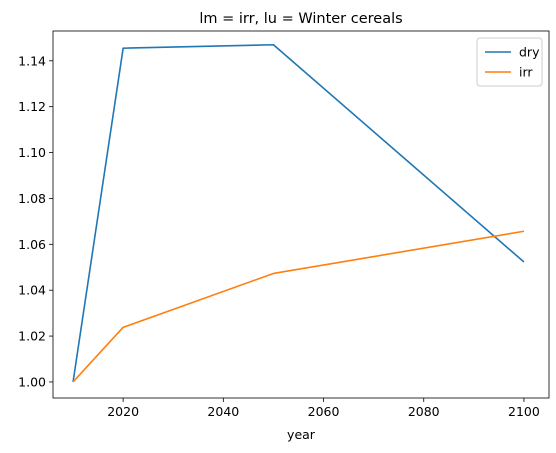  I want to click on x-tick-label: 2080, so click(424, 411).